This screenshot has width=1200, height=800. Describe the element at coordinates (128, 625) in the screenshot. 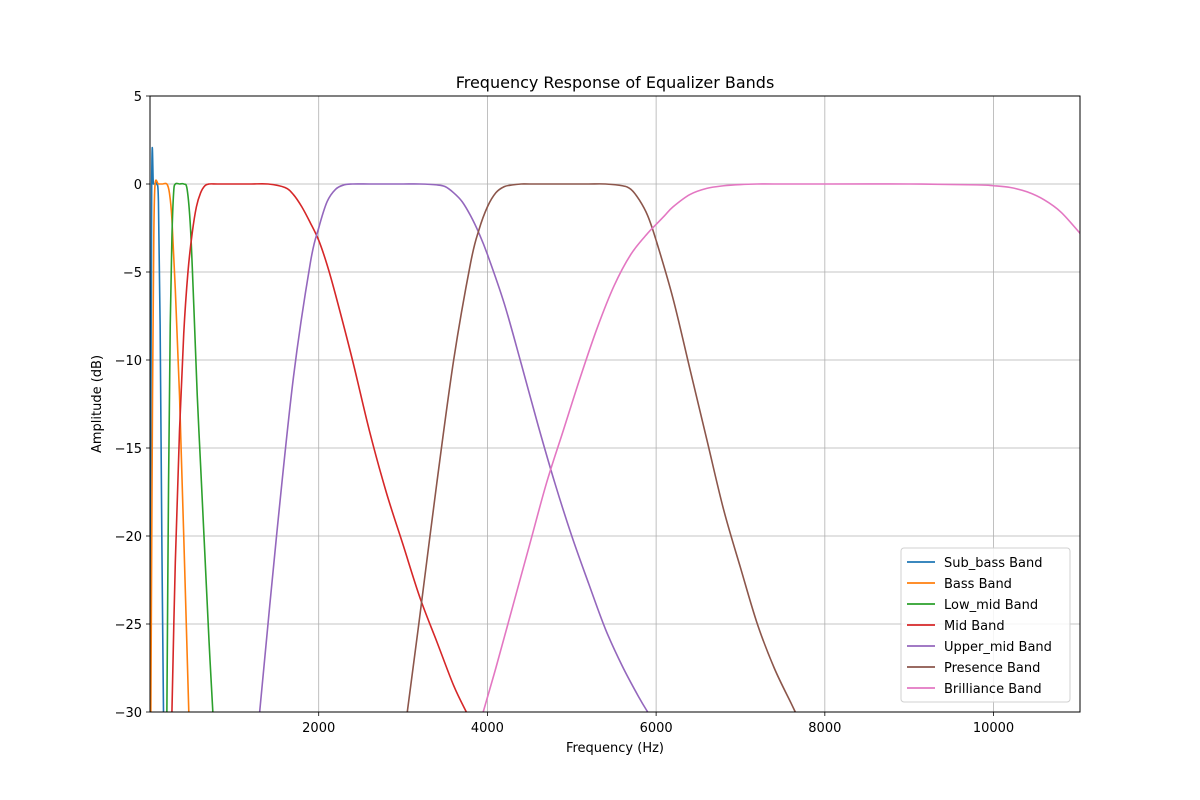

I see `y-tick-label: −25` at that location.